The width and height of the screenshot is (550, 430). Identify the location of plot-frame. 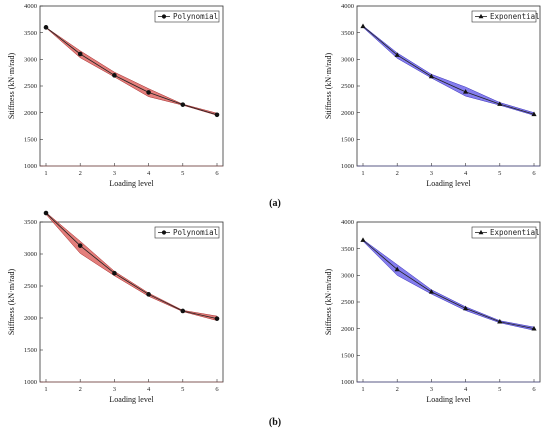
(131, 302).